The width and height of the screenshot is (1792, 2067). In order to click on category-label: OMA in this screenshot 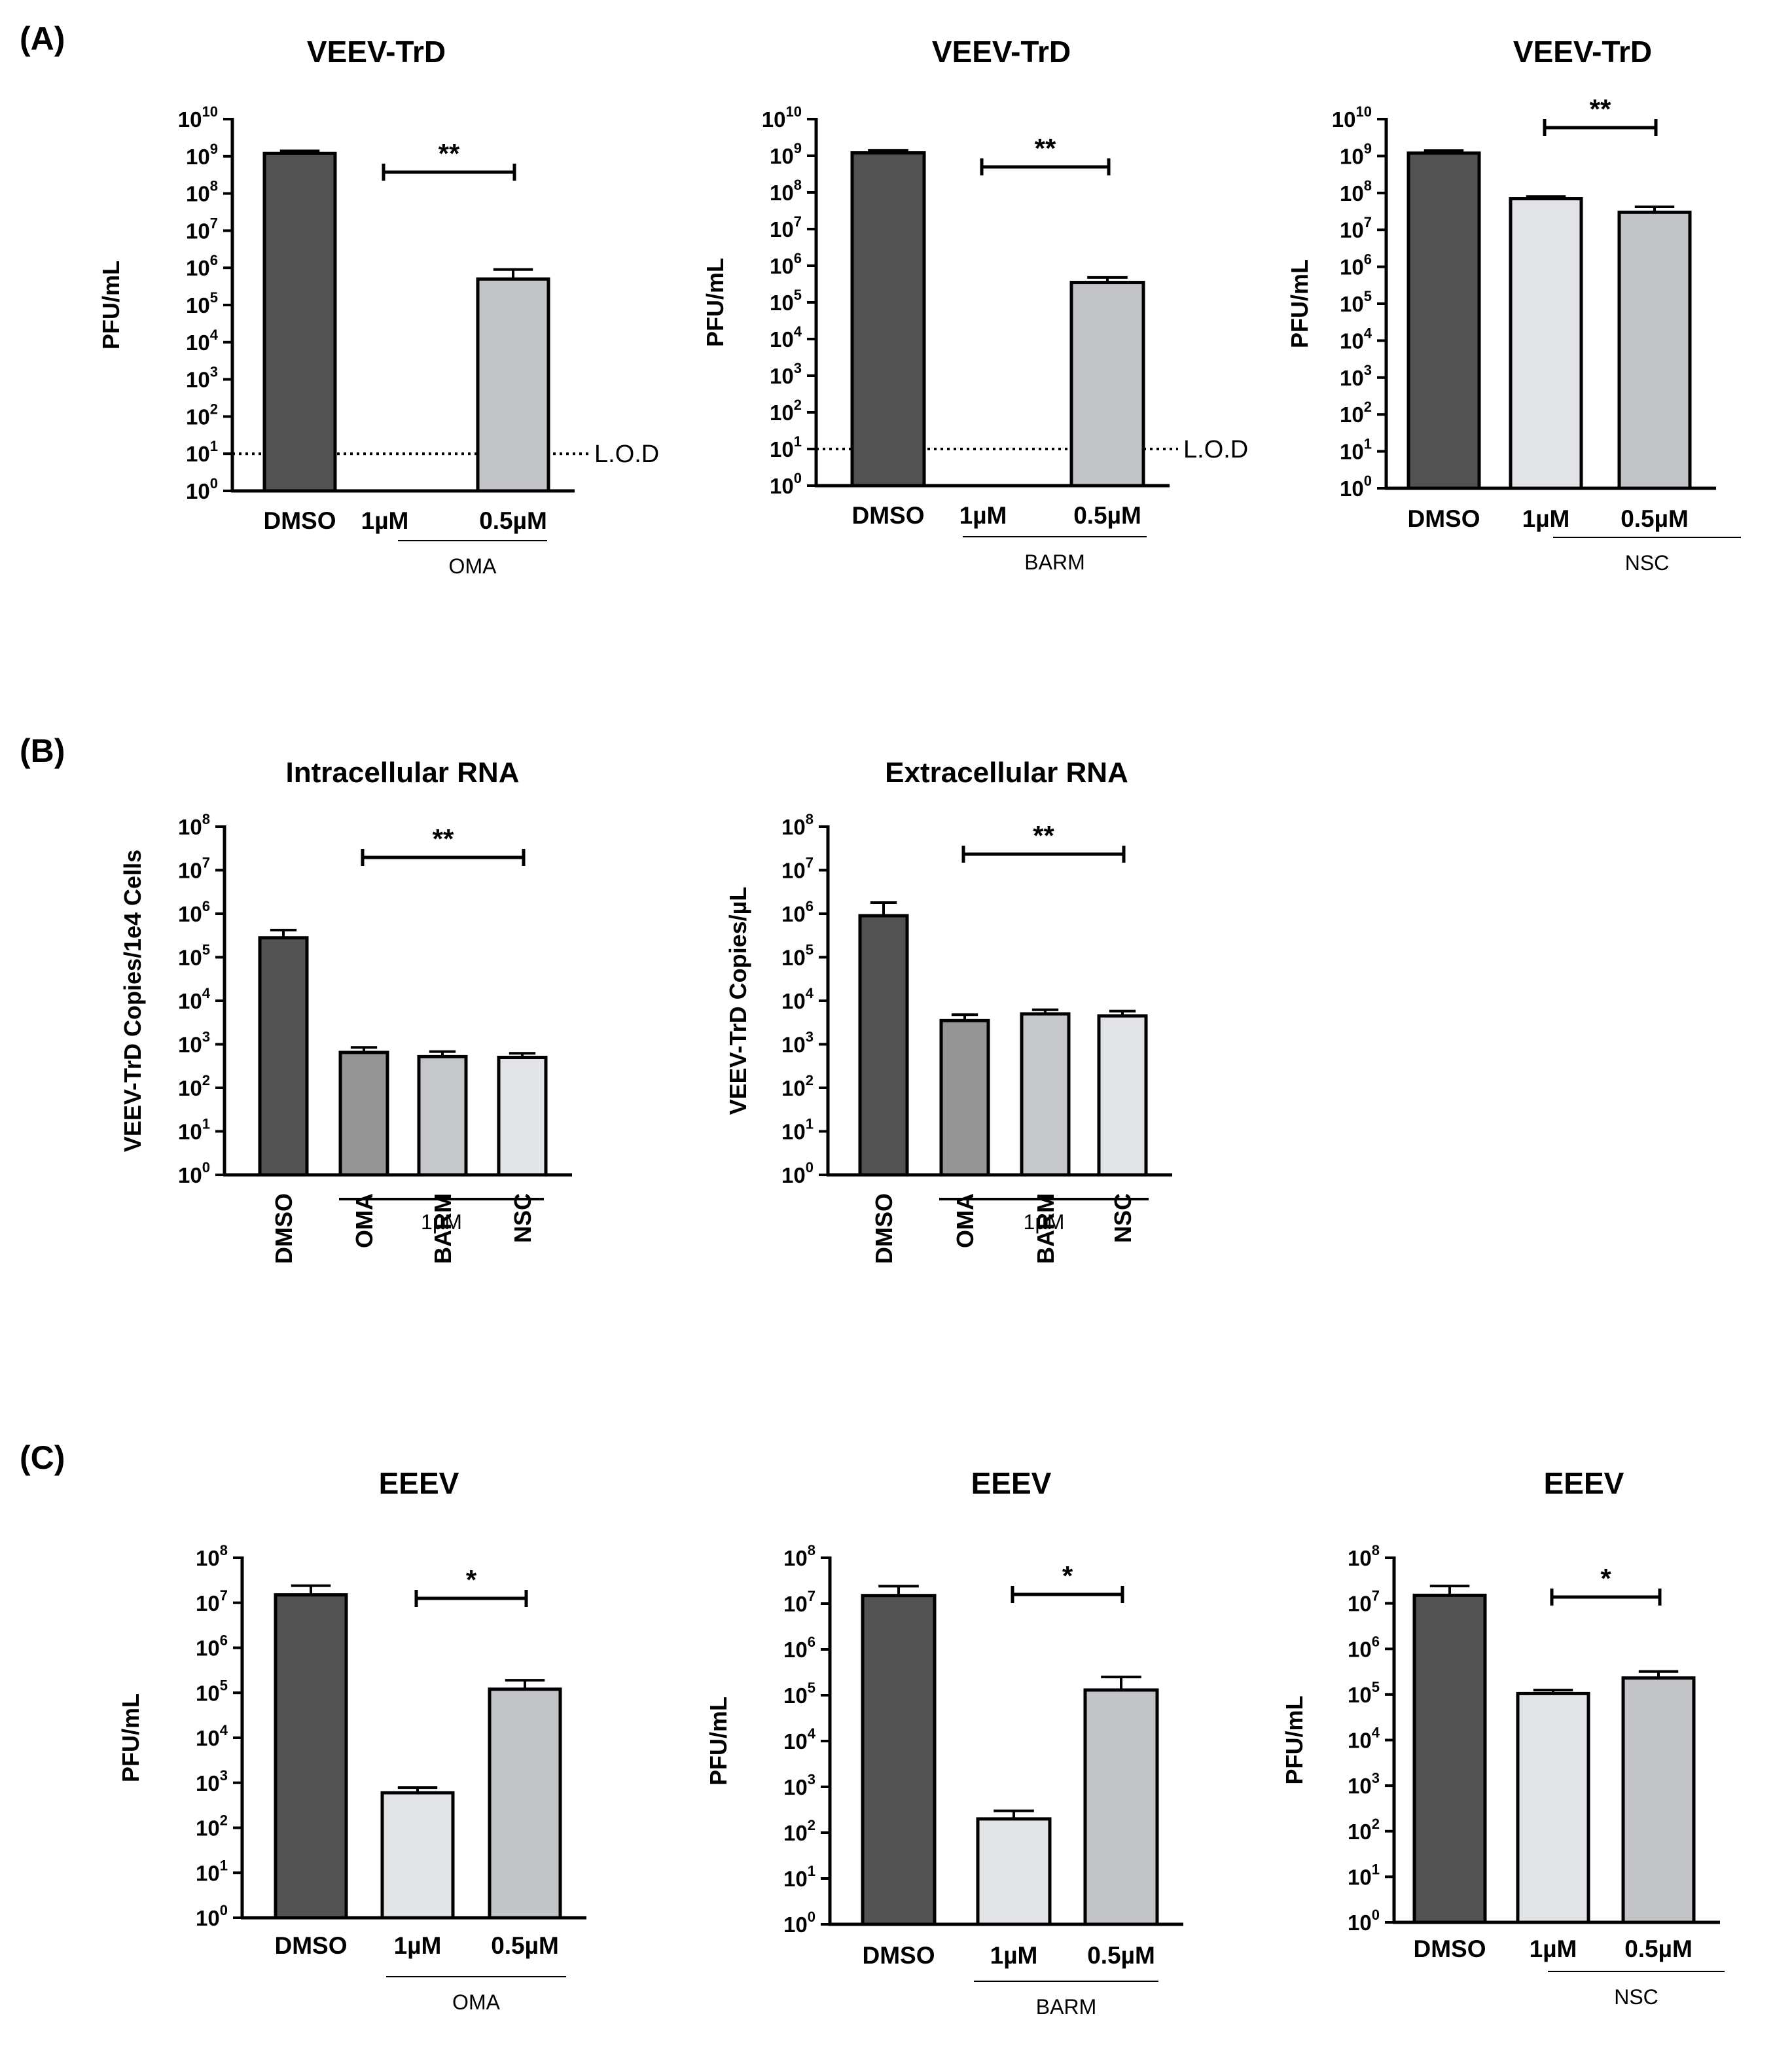, I will do `click(965, 1220)`.